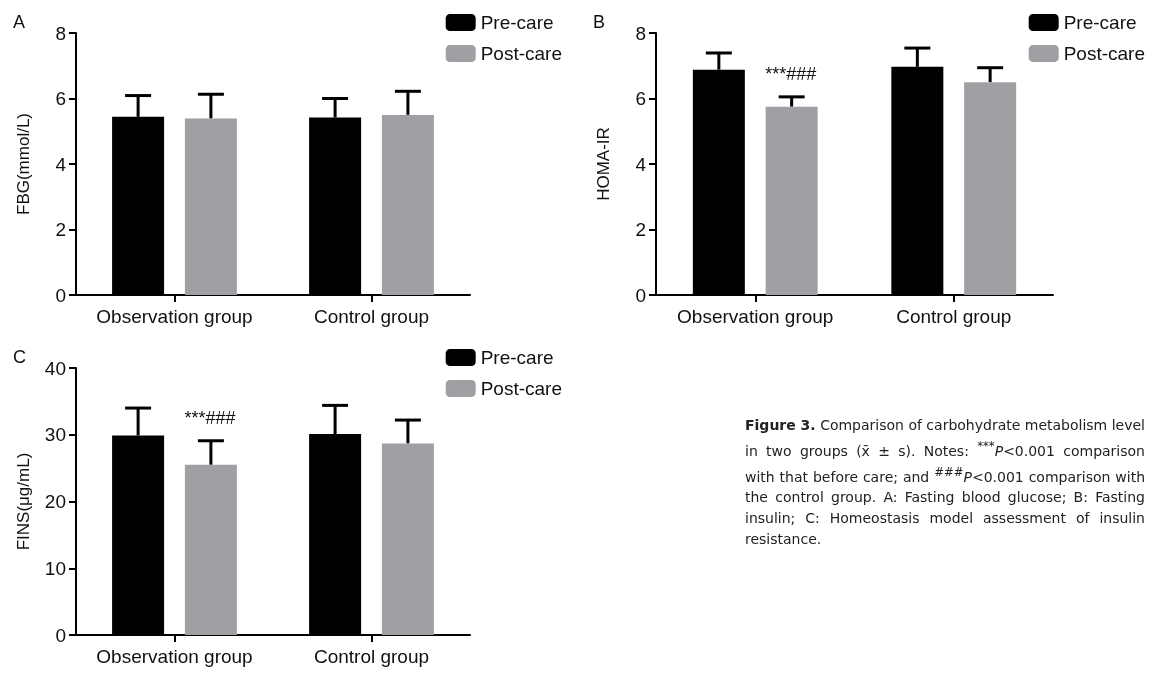  What do you see at coordinates (55, 435) in the screenshot?
I see `y-tick-label: 30` at bounding box center [55, 435].